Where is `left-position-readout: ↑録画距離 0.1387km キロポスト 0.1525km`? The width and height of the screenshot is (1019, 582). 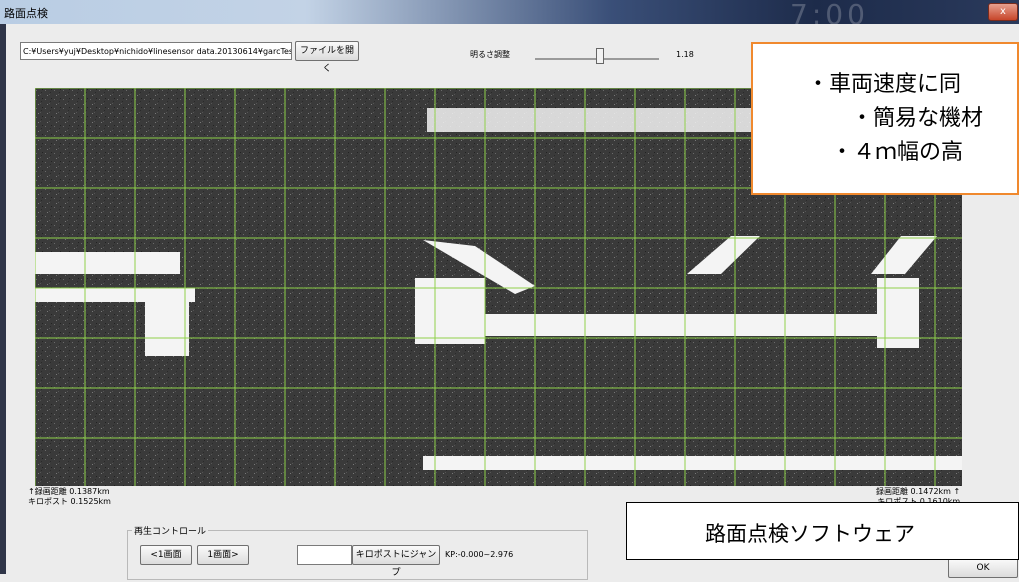
left-position-readout: ↑録画距離 0.1387km キロポスト 0.1525km is located at coordinates (69, 497).